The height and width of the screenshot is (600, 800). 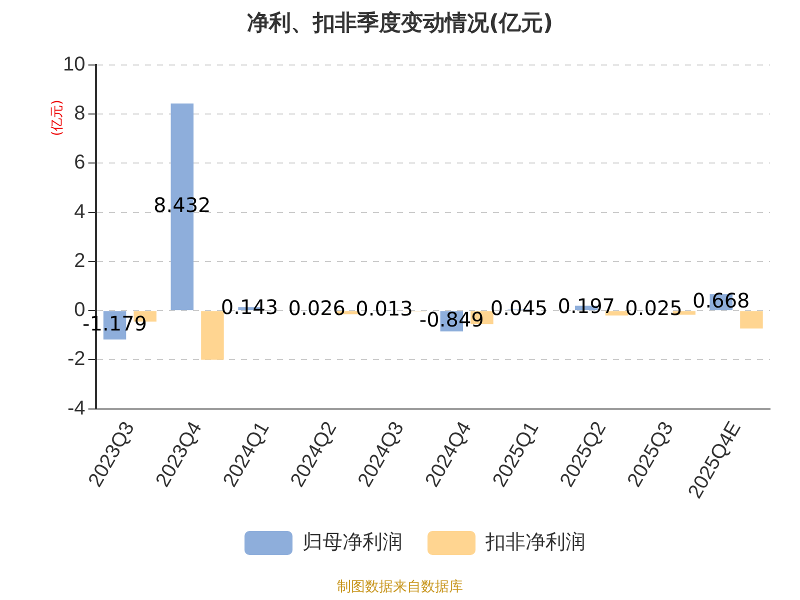 What do you see at coordinates (80, 113) in the screenshot?
I see `y-tick-label: 8` at bounding box center [80, 113].